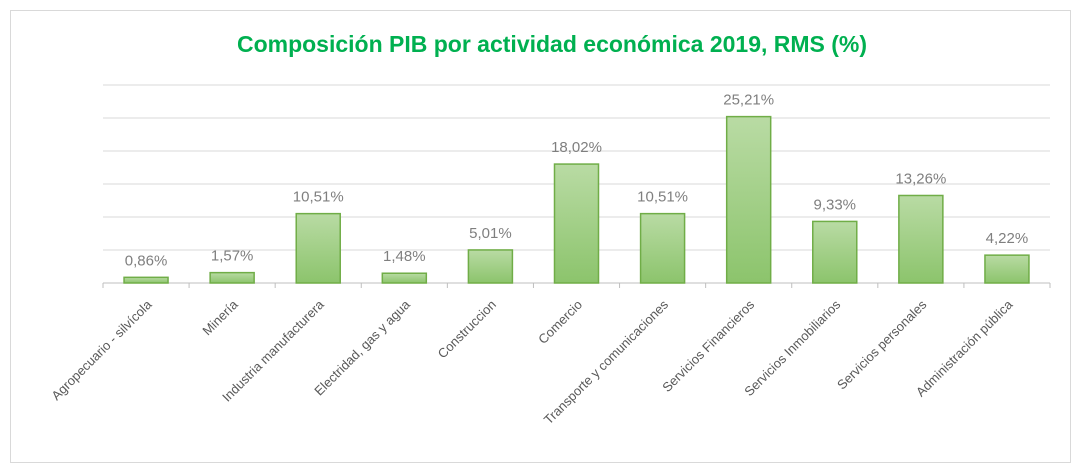 The height and width of the screenshot is (470, 1081). What do you see at coordinates (490, 233) in the screenshot?
I see `data-label: 5,01%` at bounding box center [490, 233].